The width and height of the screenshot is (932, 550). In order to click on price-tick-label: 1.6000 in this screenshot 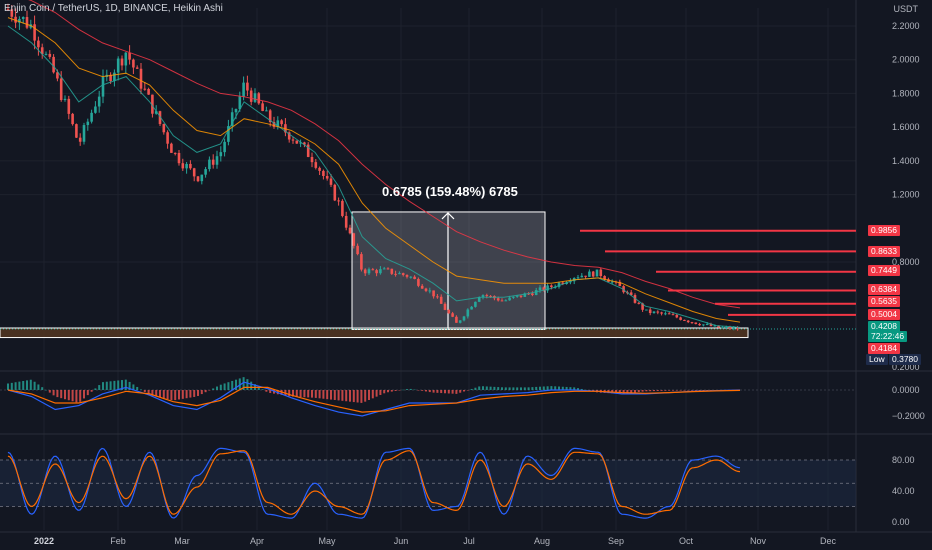, I will do `click(906, 127)`.